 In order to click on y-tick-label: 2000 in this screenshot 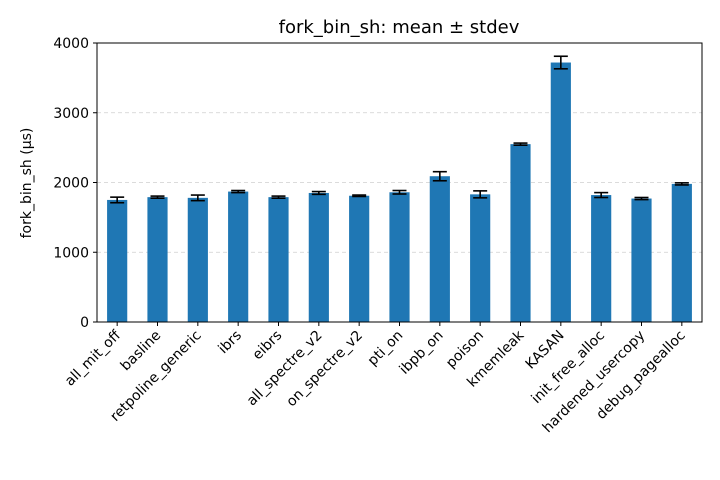, I will do `click(71, 184)`.